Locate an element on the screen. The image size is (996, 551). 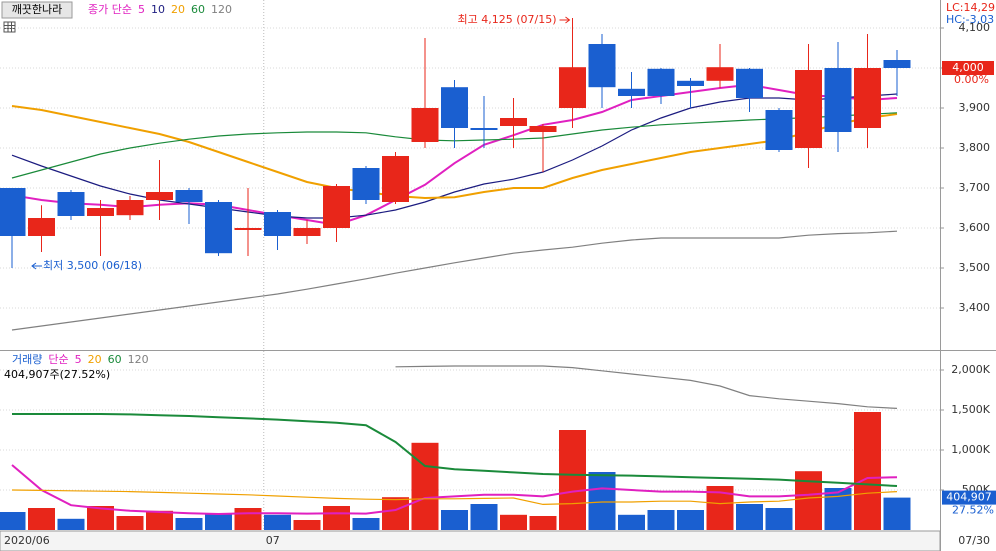
legend-entry: 10 is located at coordinates (158, 9).